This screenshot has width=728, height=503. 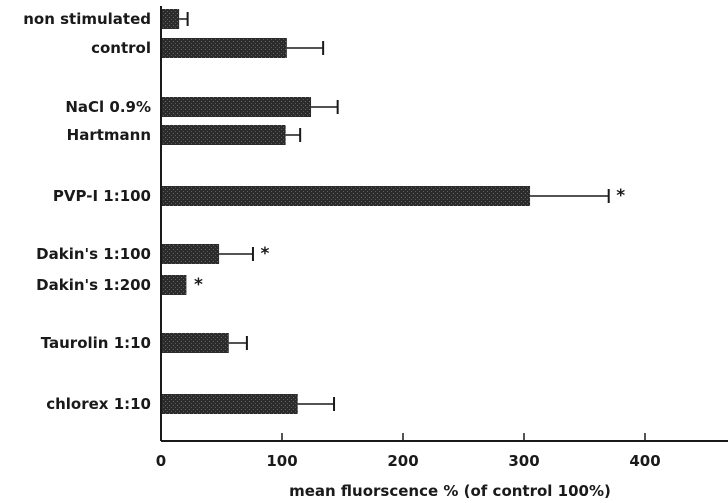 What do you see at coordinates (93, 285) in the screenshot?
I see `category-label: Dakin's 1:200` at bounding box center [93, 285].